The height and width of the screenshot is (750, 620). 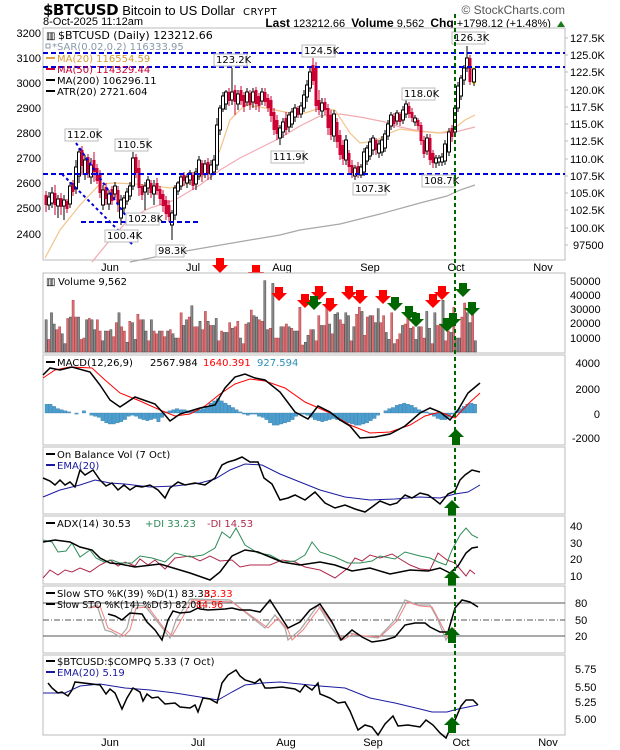 I want to click on svg-text: MACD(12,26,9), so click(x=95, y=363).